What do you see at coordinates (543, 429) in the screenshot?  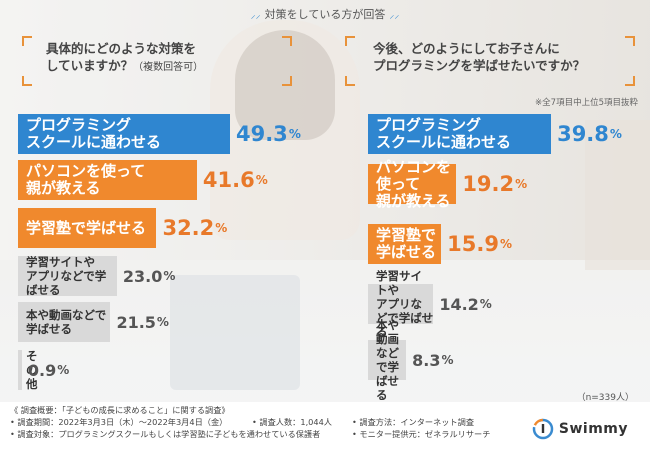 I see `swimmy-logo-icon` at bounding box center [543, 429].